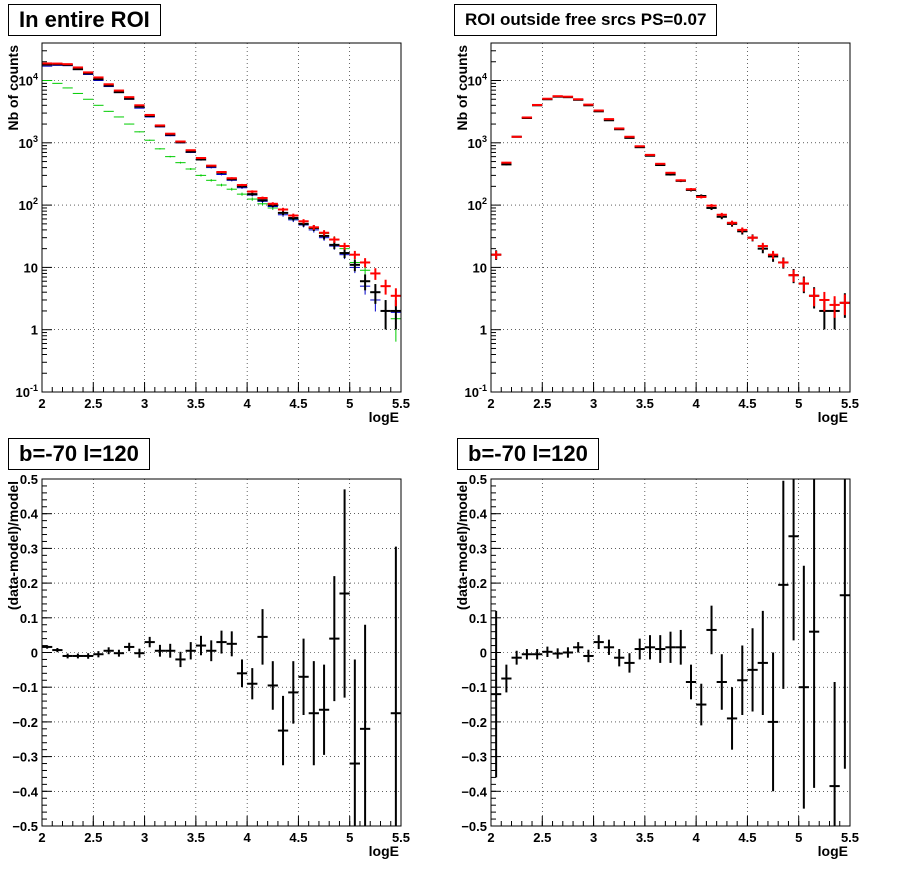 Image resolution: width=898 pixels, height=876 pixels. I want to click on y-tick-label: −0.1, so click(25, 687).